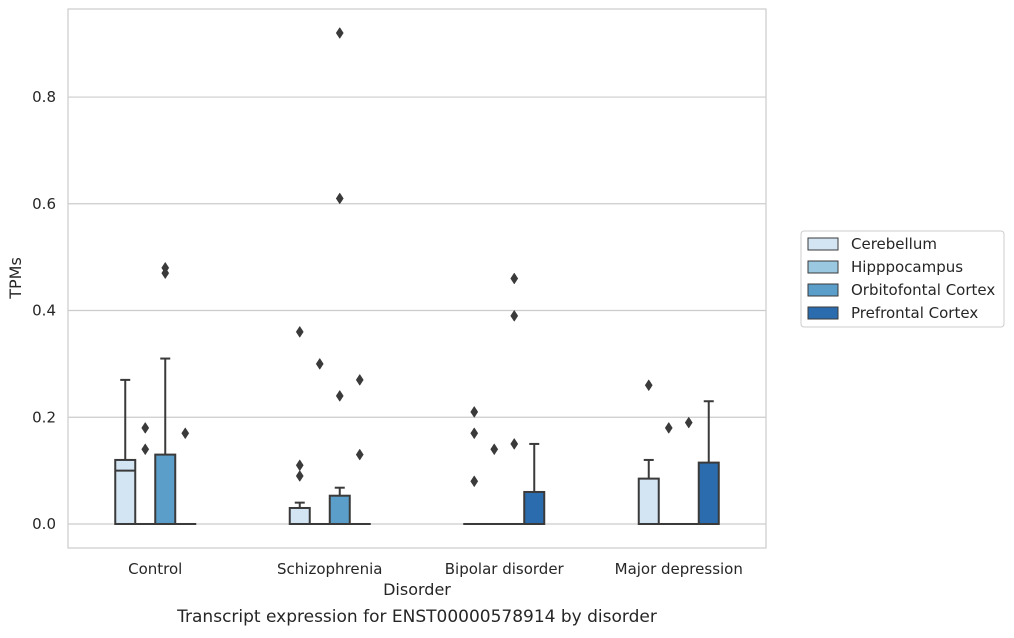  Describe the element at coordinates (329, 569) in the screenshot. I see `x-tick-label: Schizophrenia` at that location.